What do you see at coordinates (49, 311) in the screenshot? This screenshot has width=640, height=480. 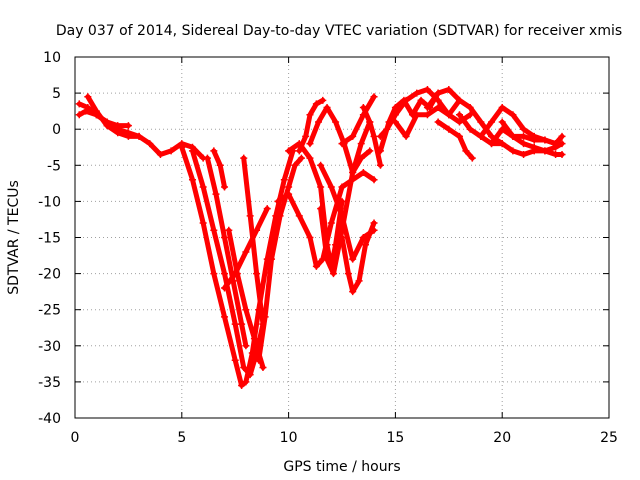 I see `y-tick-label: -25` at bounding box center [49, 311].